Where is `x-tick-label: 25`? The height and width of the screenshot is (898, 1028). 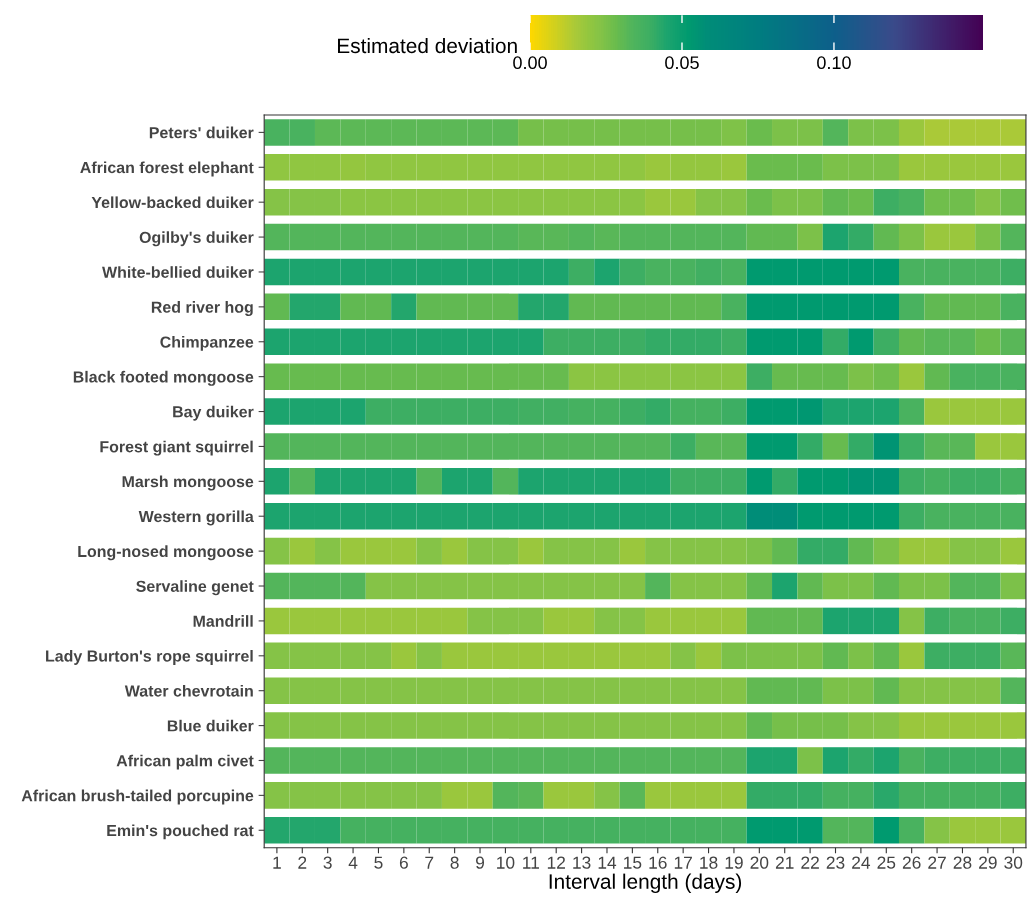
x-tick-label: 25 is located at coordinates (886, 862).